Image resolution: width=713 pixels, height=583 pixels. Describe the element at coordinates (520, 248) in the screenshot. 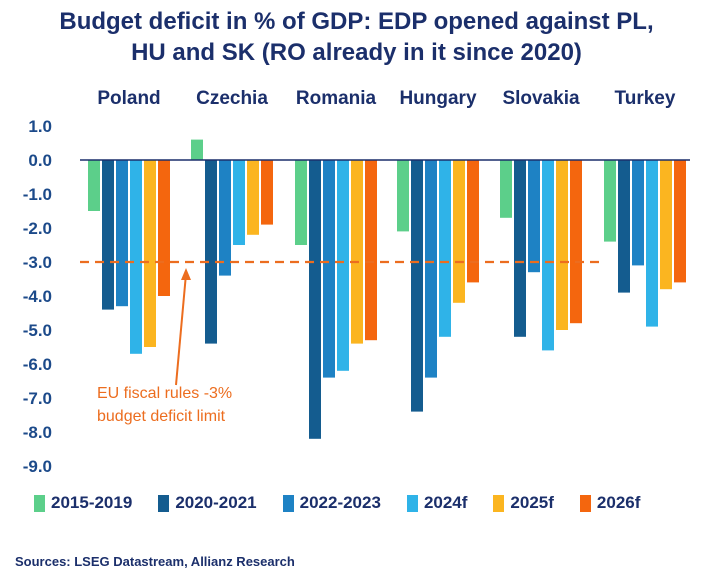

I see `bar-slovakia-2020-2021` at that location.